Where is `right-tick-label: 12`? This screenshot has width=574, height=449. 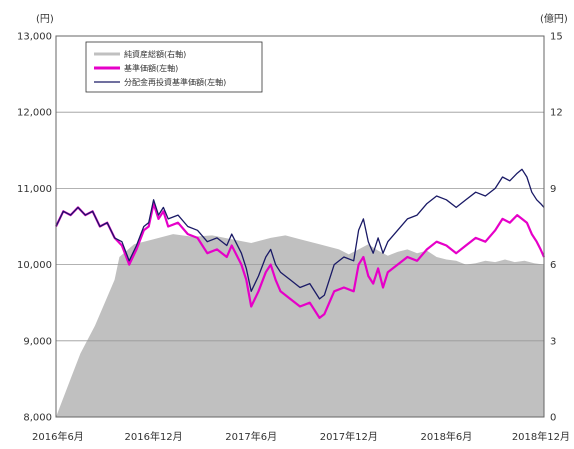 right-tick-label: 12 is located at coordinates (556, 113).